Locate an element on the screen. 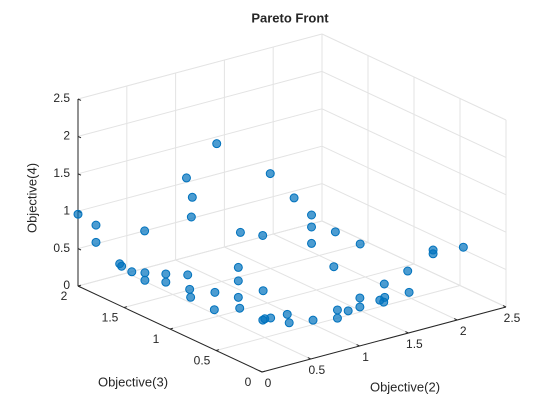  y-axis-label: Objective(3) is located at coordinates (133, 381).